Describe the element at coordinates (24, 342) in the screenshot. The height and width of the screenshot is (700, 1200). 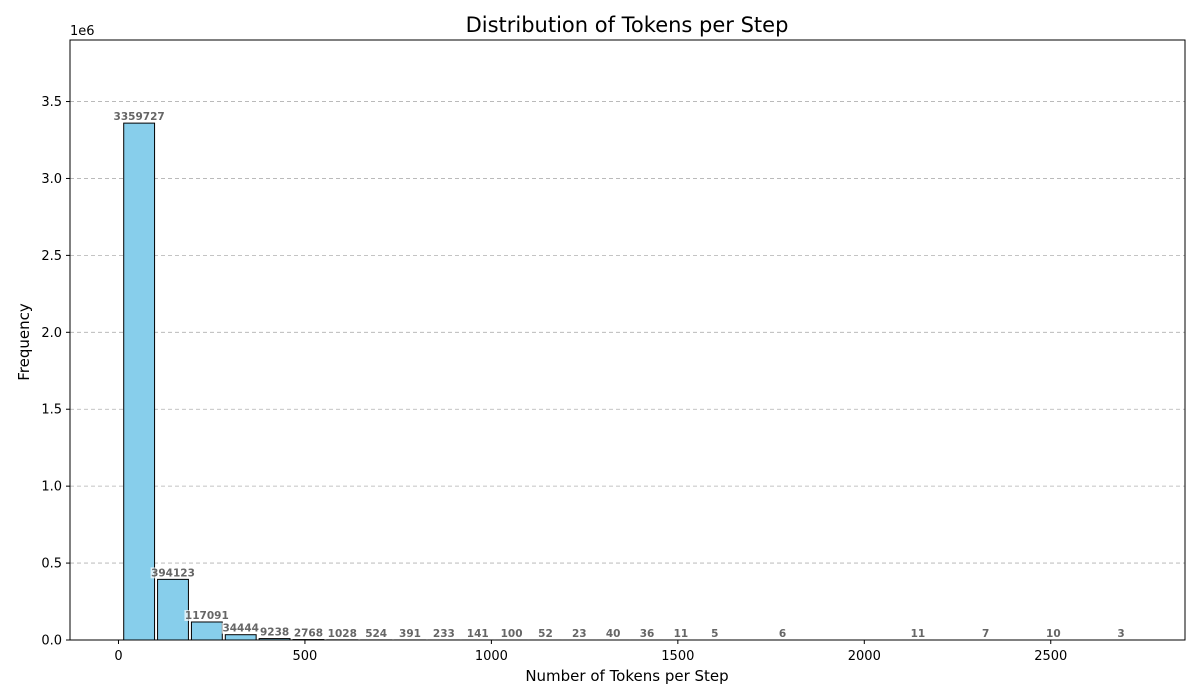
I see `y-axis-title: Frequency` at that location.